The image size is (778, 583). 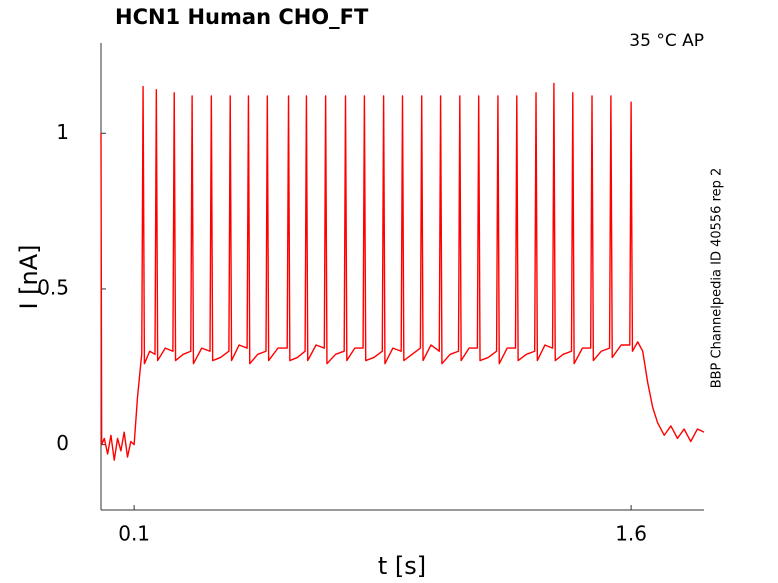 What do you see at coordinates (666, 41) in the screenshot?
I see `annotation: 35 °C AP` at bounding box center [666, 41].